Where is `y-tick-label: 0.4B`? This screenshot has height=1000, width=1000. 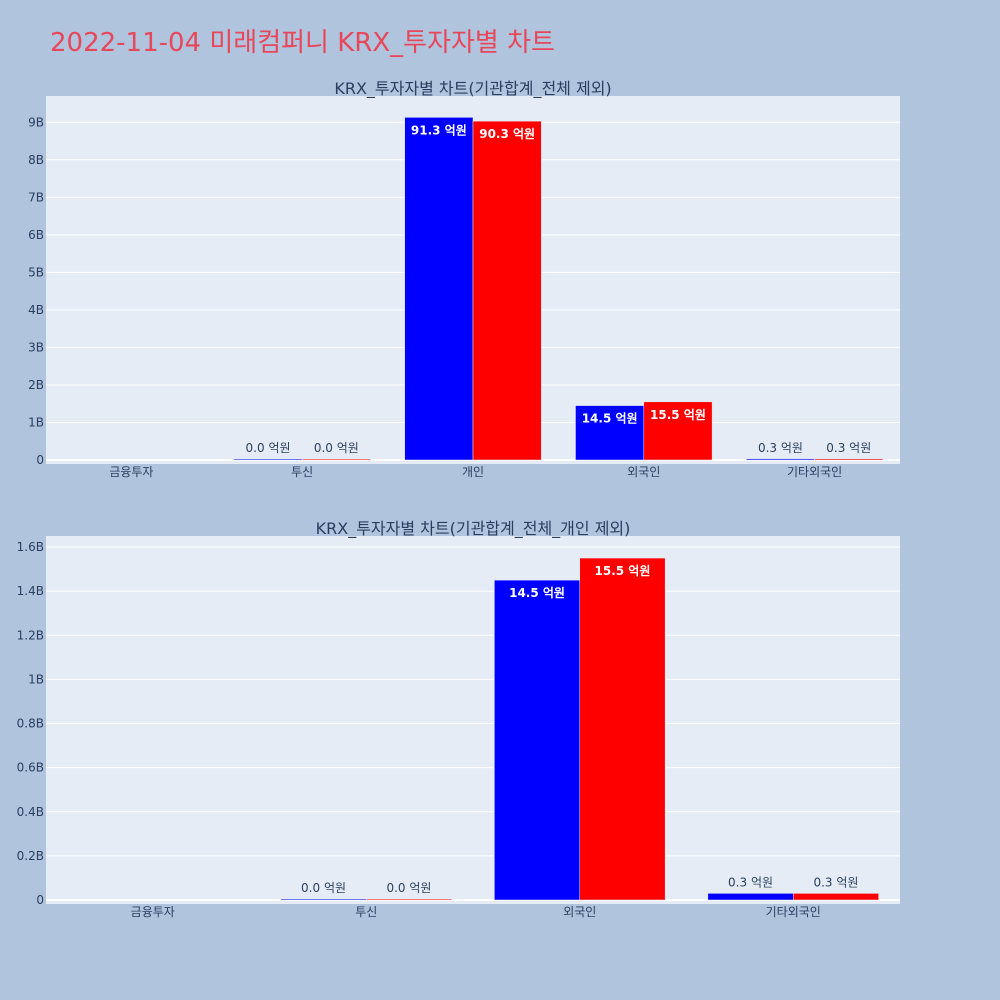 y-tick-label: 0.4B is located at coordinates (30, 812).